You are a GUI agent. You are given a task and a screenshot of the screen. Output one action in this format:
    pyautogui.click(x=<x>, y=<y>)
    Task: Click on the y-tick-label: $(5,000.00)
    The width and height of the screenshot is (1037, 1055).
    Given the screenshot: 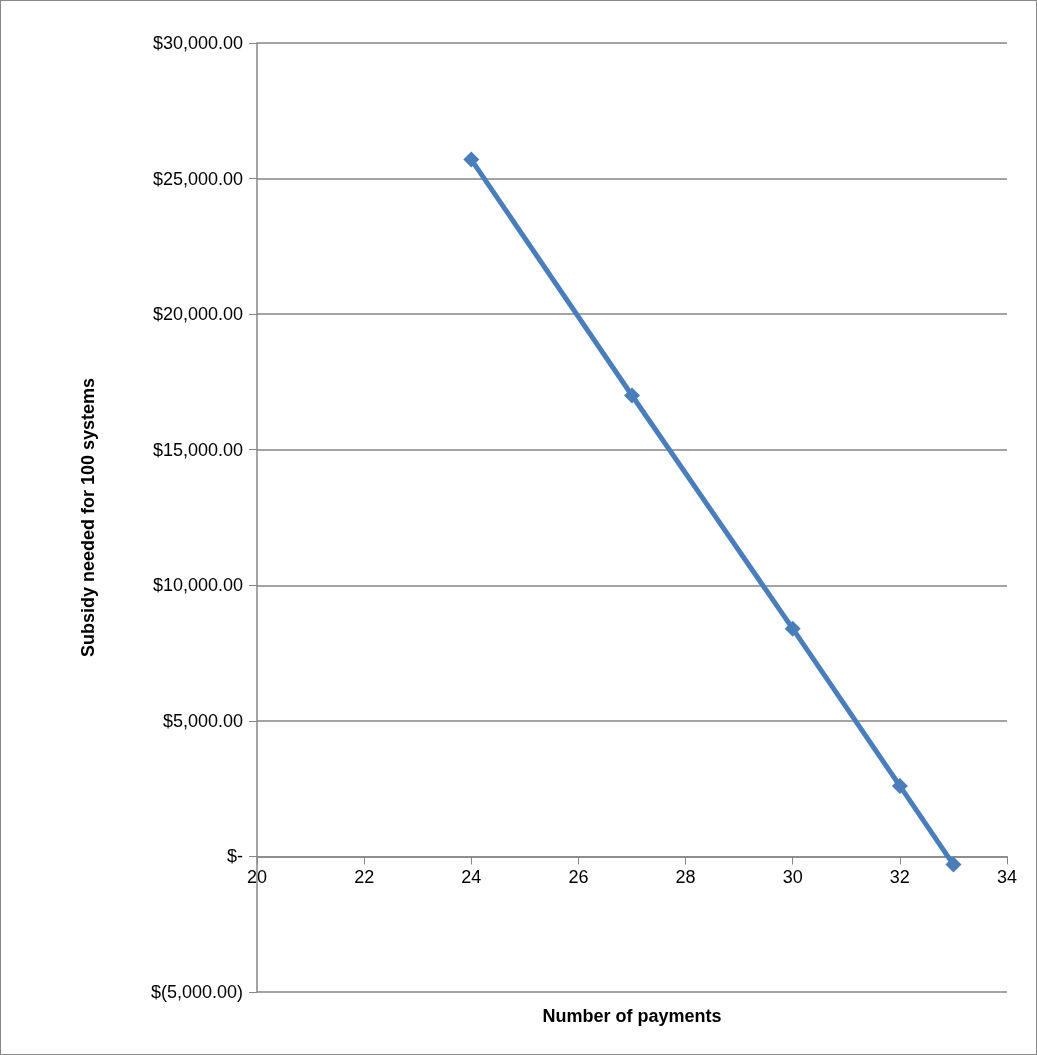 What is the action you would take?
    pyautogui.click(x=196, y=992)
    